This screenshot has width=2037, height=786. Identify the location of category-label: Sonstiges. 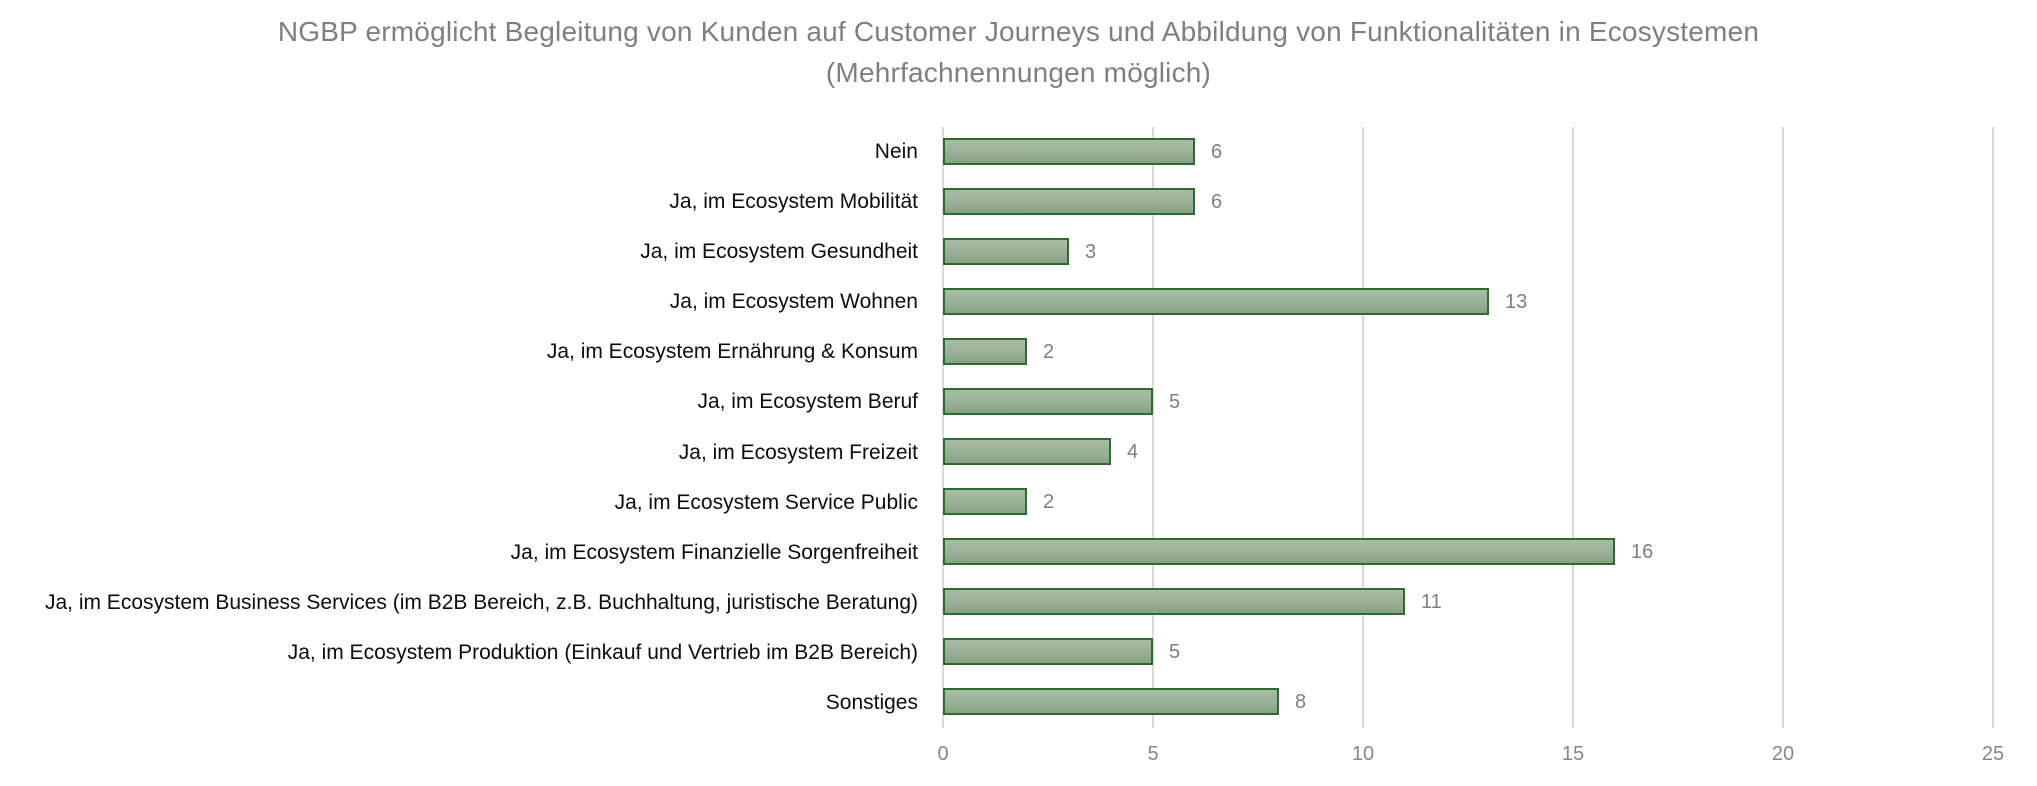
(871, 702).